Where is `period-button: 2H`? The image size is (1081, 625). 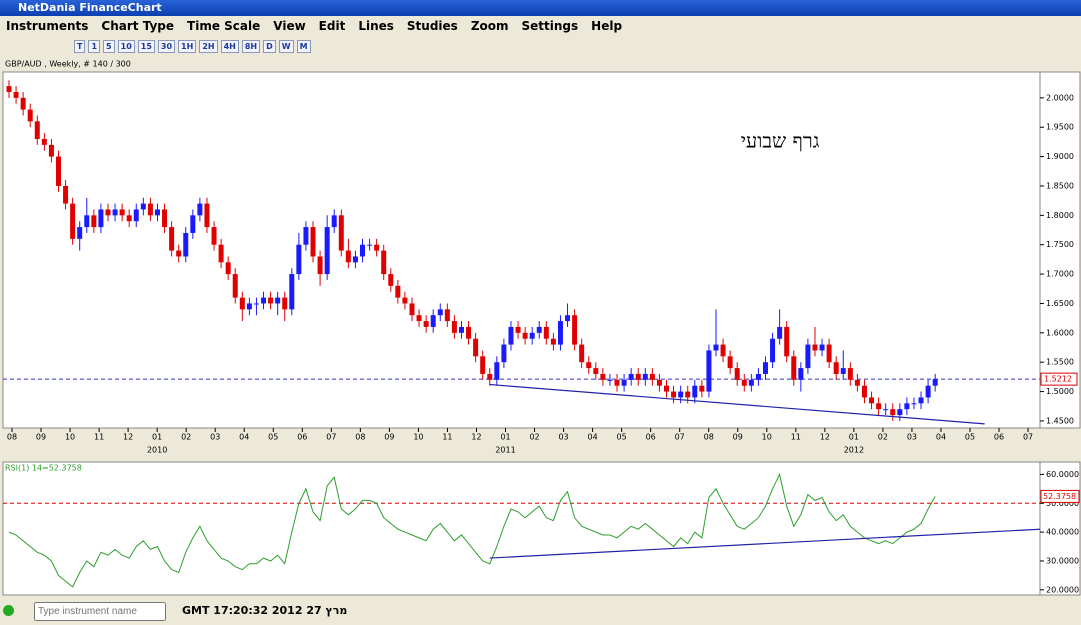
period-button: 2H is located at coordinates (208, 46).